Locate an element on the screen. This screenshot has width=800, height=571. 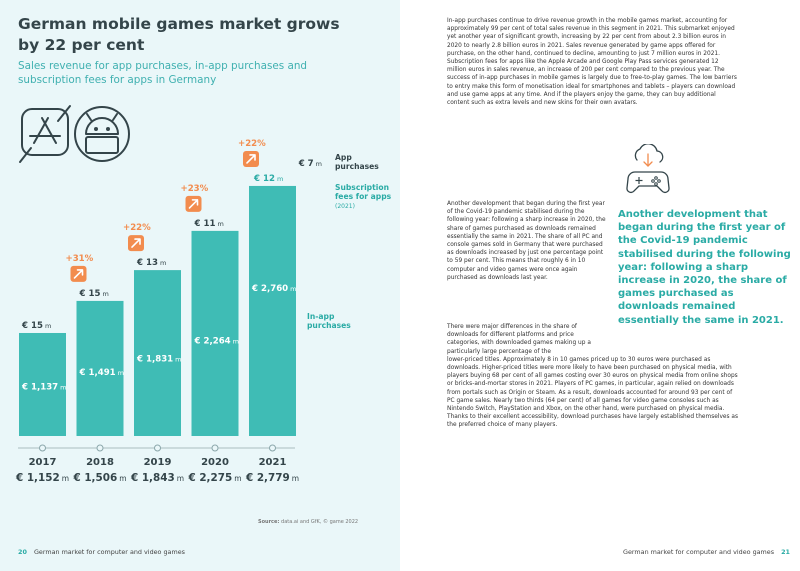
tick-marker-2020 is located at coordinates (215, 448).